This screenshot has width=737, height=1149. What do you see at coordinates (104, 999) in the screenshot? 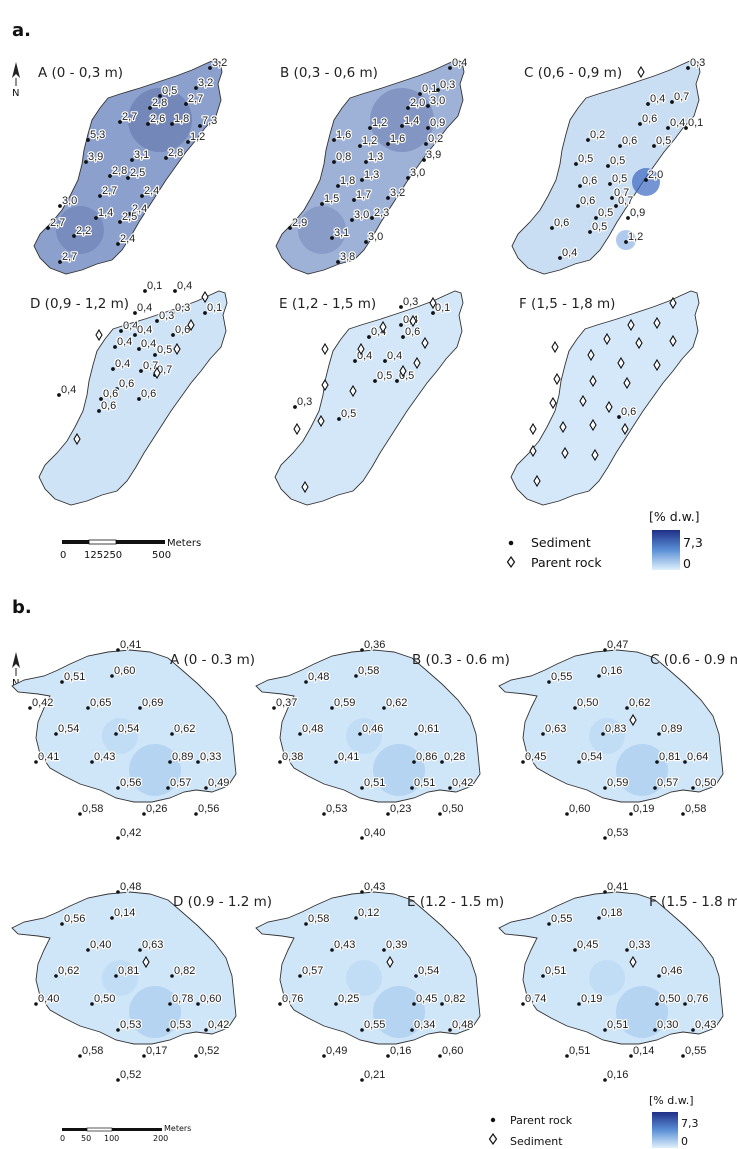
I see `sample-value: 0,50` at bounding box center [104, 999].